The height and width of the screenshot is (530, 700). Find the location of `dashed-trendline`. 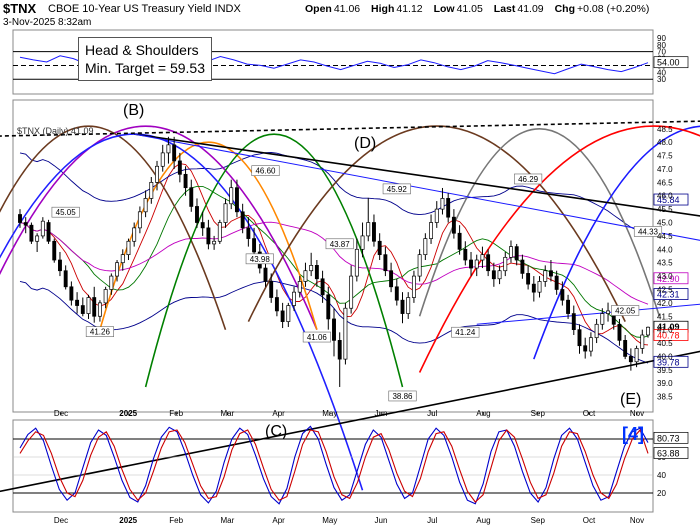

dashed-trendline is located at coordinates (350, 128).